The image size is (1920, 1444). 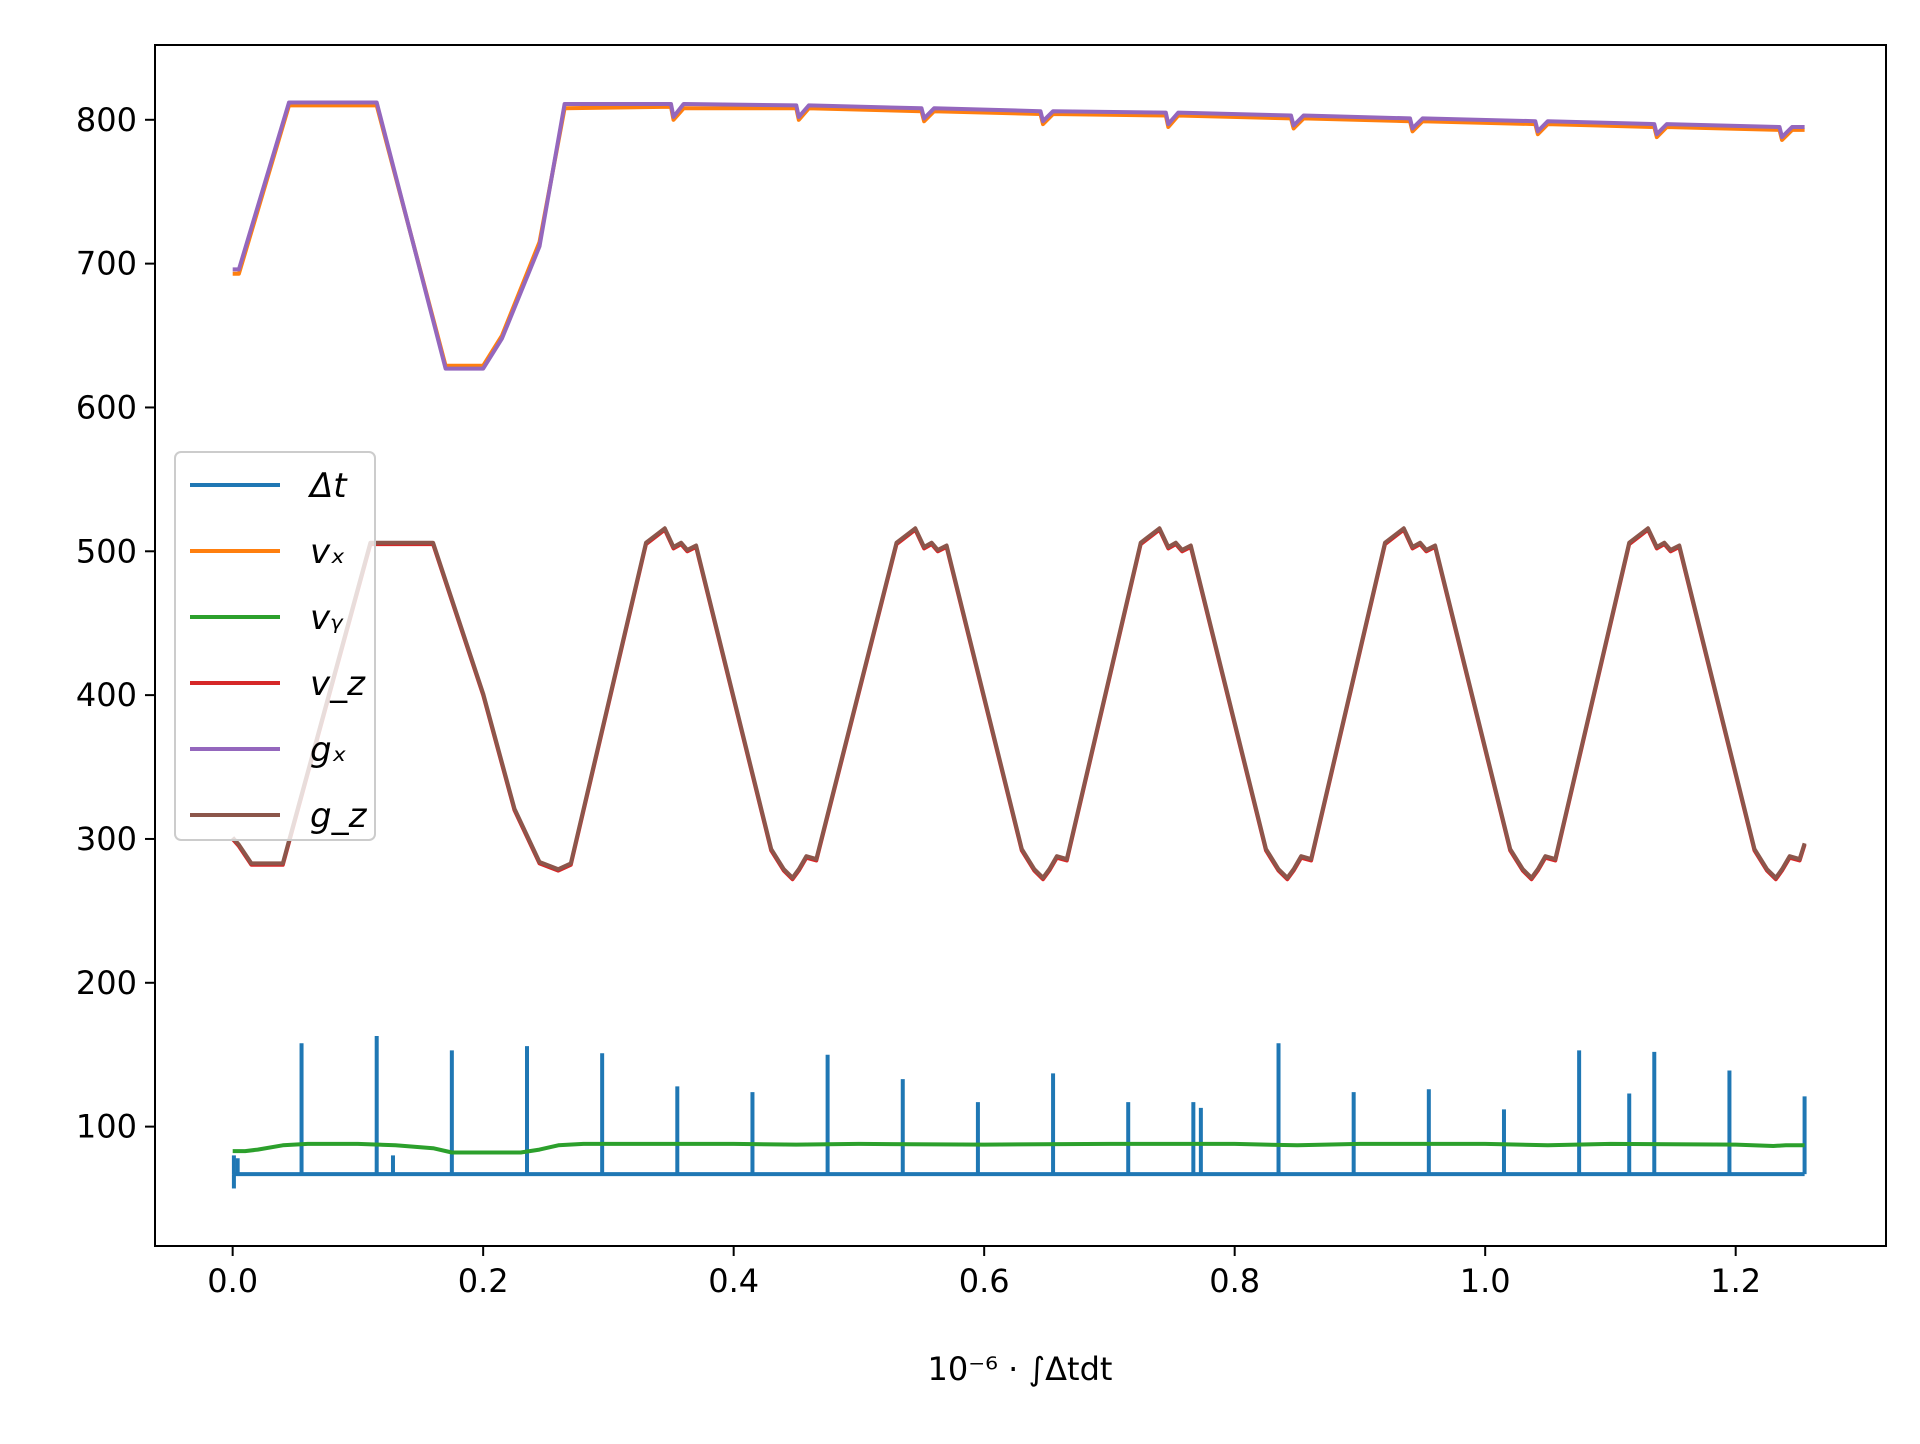 I want to click on legend-label-4: gₓ, so click(x=328, y=750).